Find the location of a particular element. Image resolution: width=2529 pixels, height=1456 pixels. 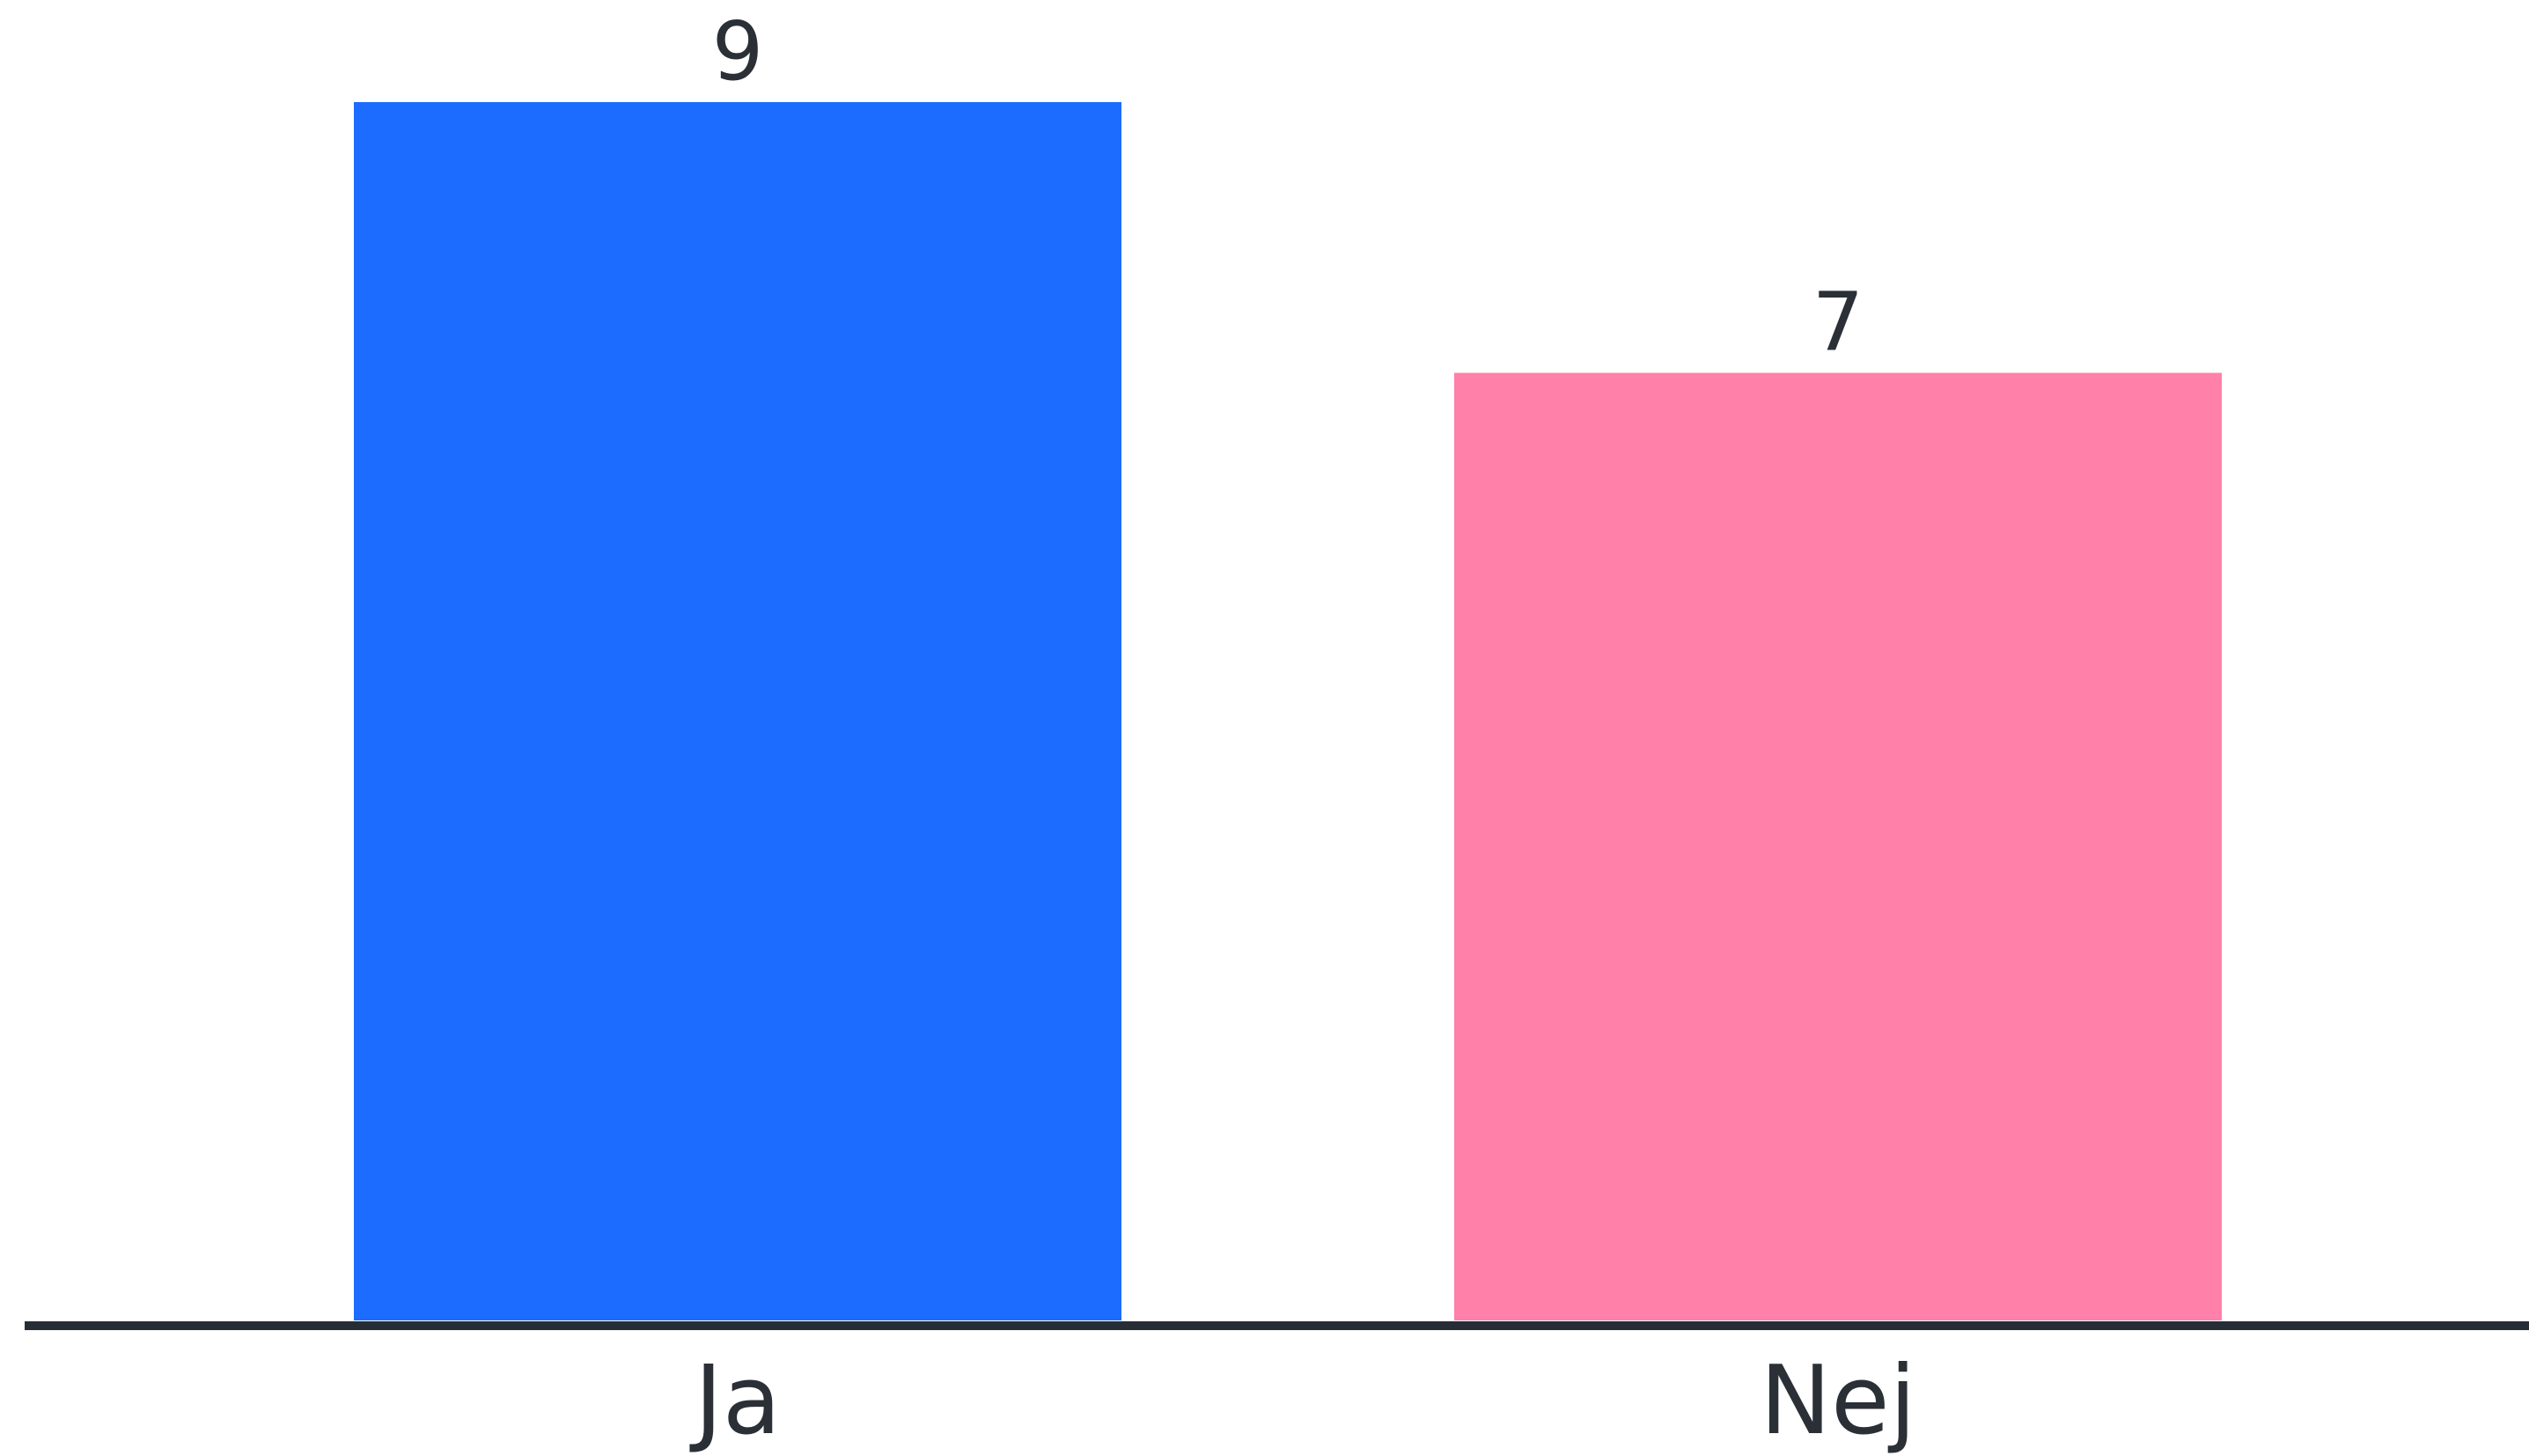

category-labels-layer: Ja Nej is located at coordinates (1303, 1401).